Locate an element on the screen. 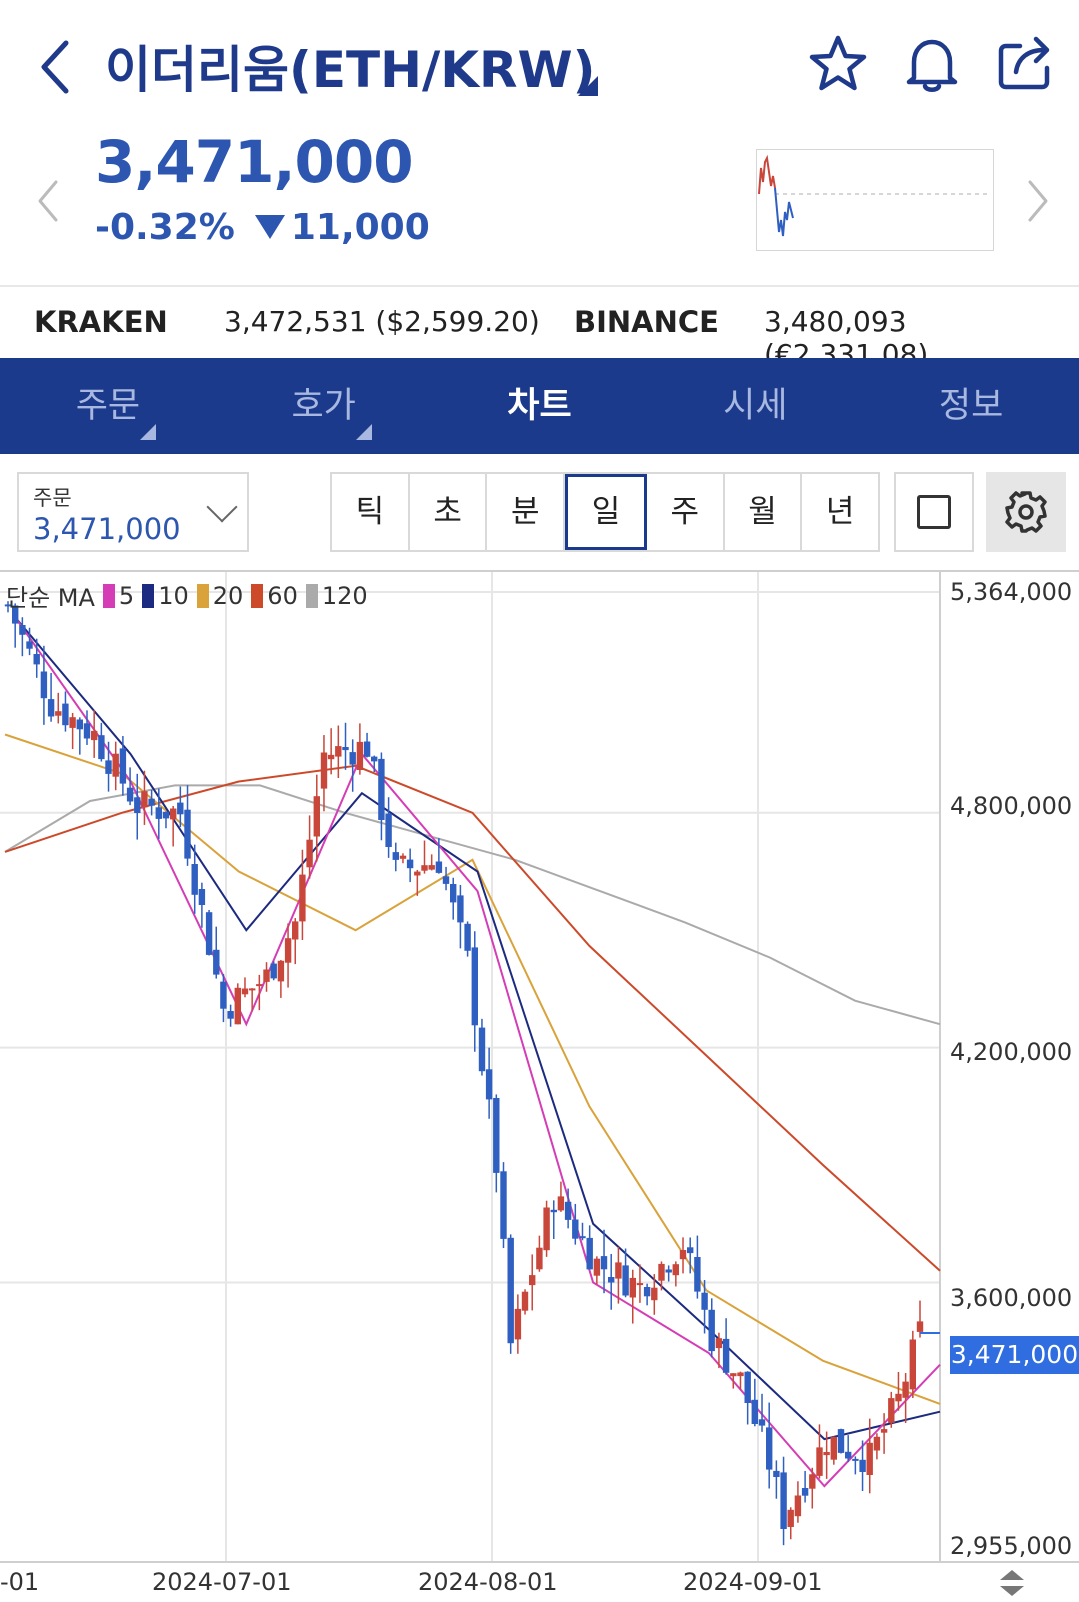 This screenshot has width=1079, height=1602. page-title: 이더리움(ETH/KRW) is located at coordinates (350, 70).